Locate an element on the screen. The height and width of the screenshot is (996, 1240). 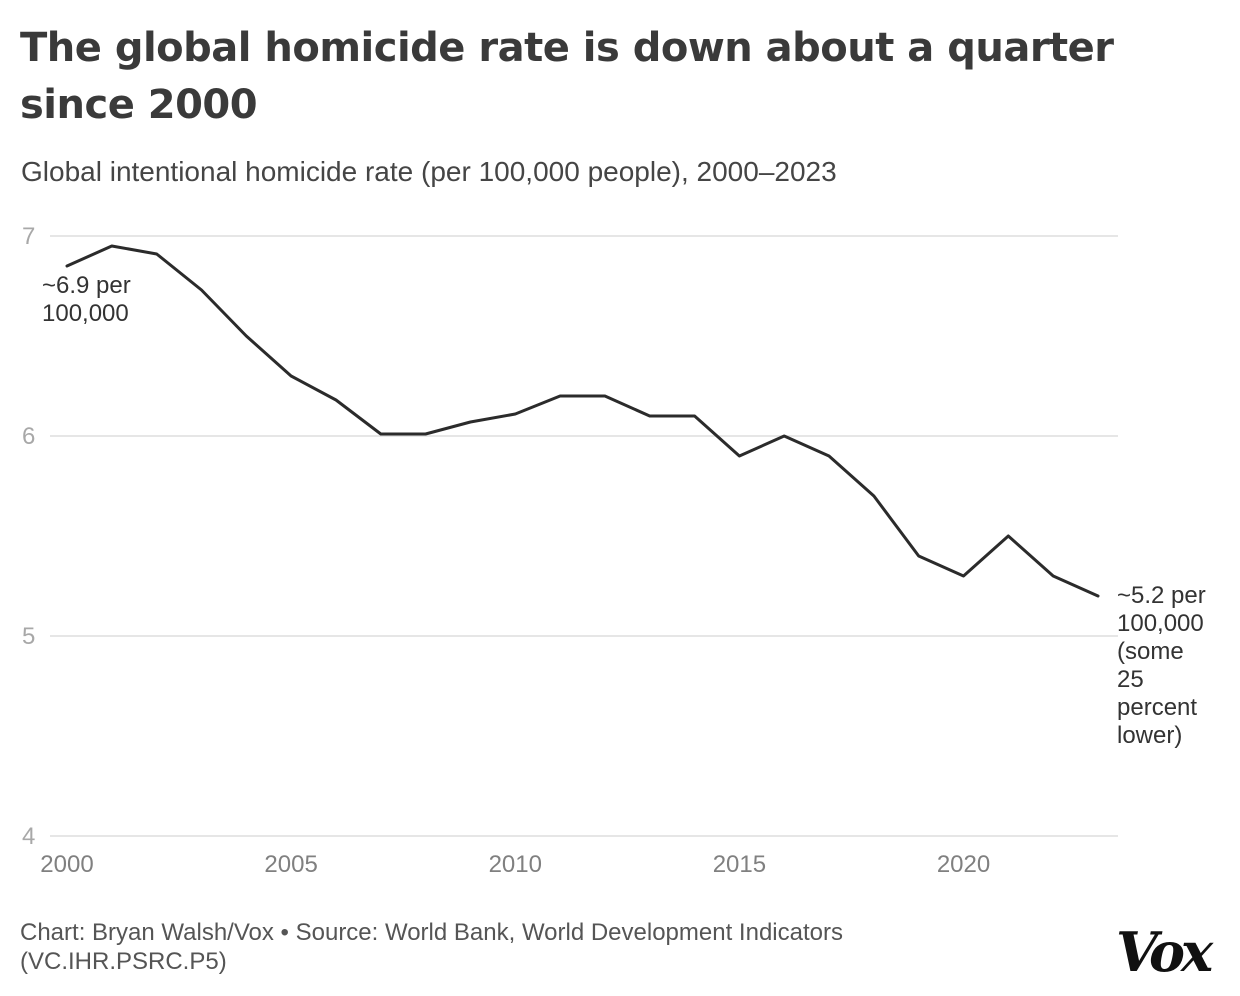
annotation-line: percent is located at coordinates (1157, 707).